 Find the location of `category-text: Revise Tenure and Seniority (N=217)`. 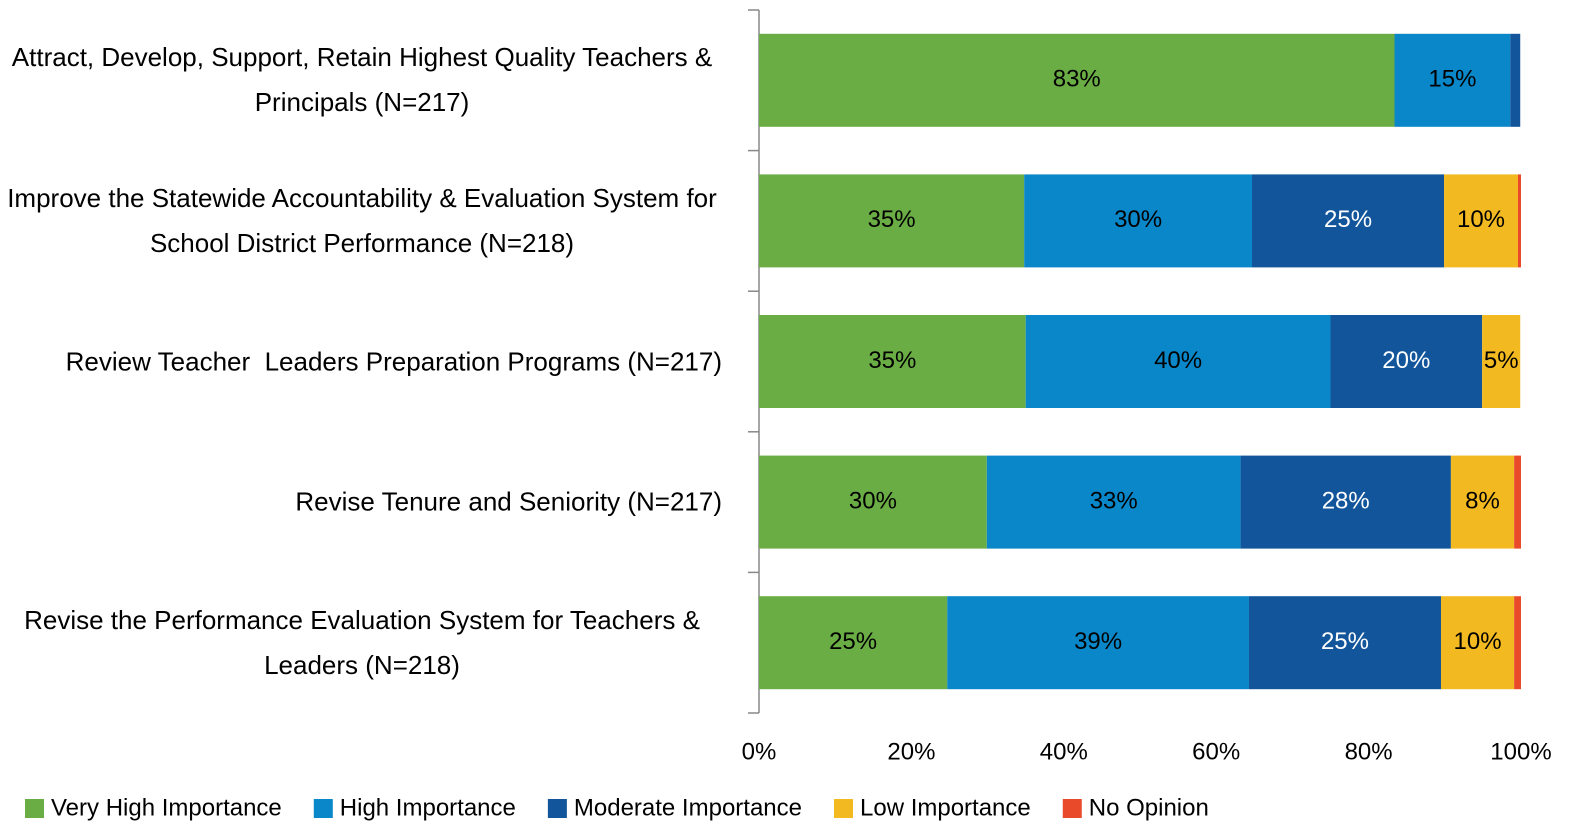

category-text: Revise Tenure and Seniority (N=217) is located at coordinates (508, 501).